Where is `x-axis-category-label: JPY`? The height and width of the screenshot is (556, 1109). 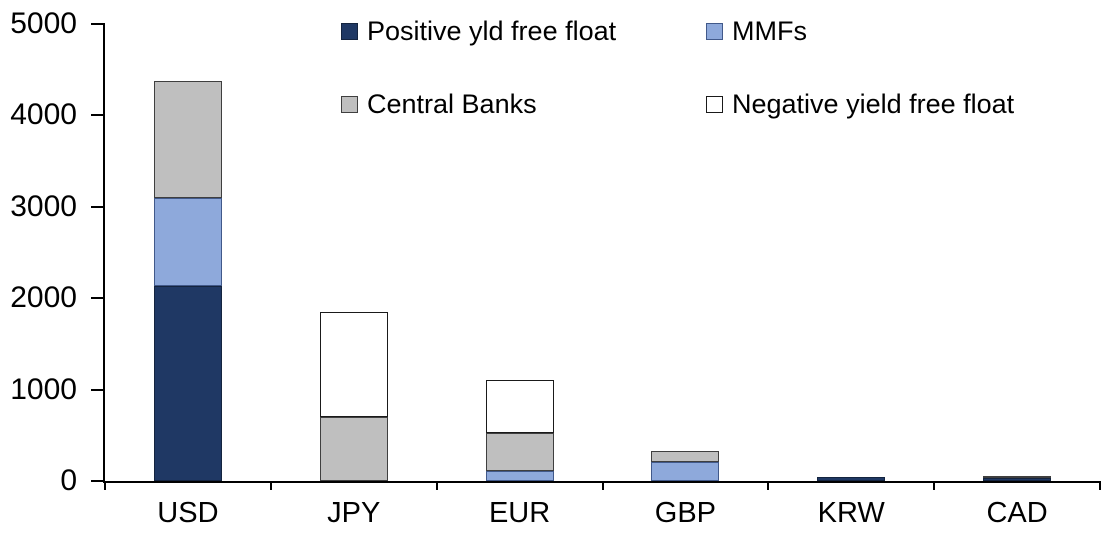
x-axis-category-label: JPY is located at coordinates (354, 513).